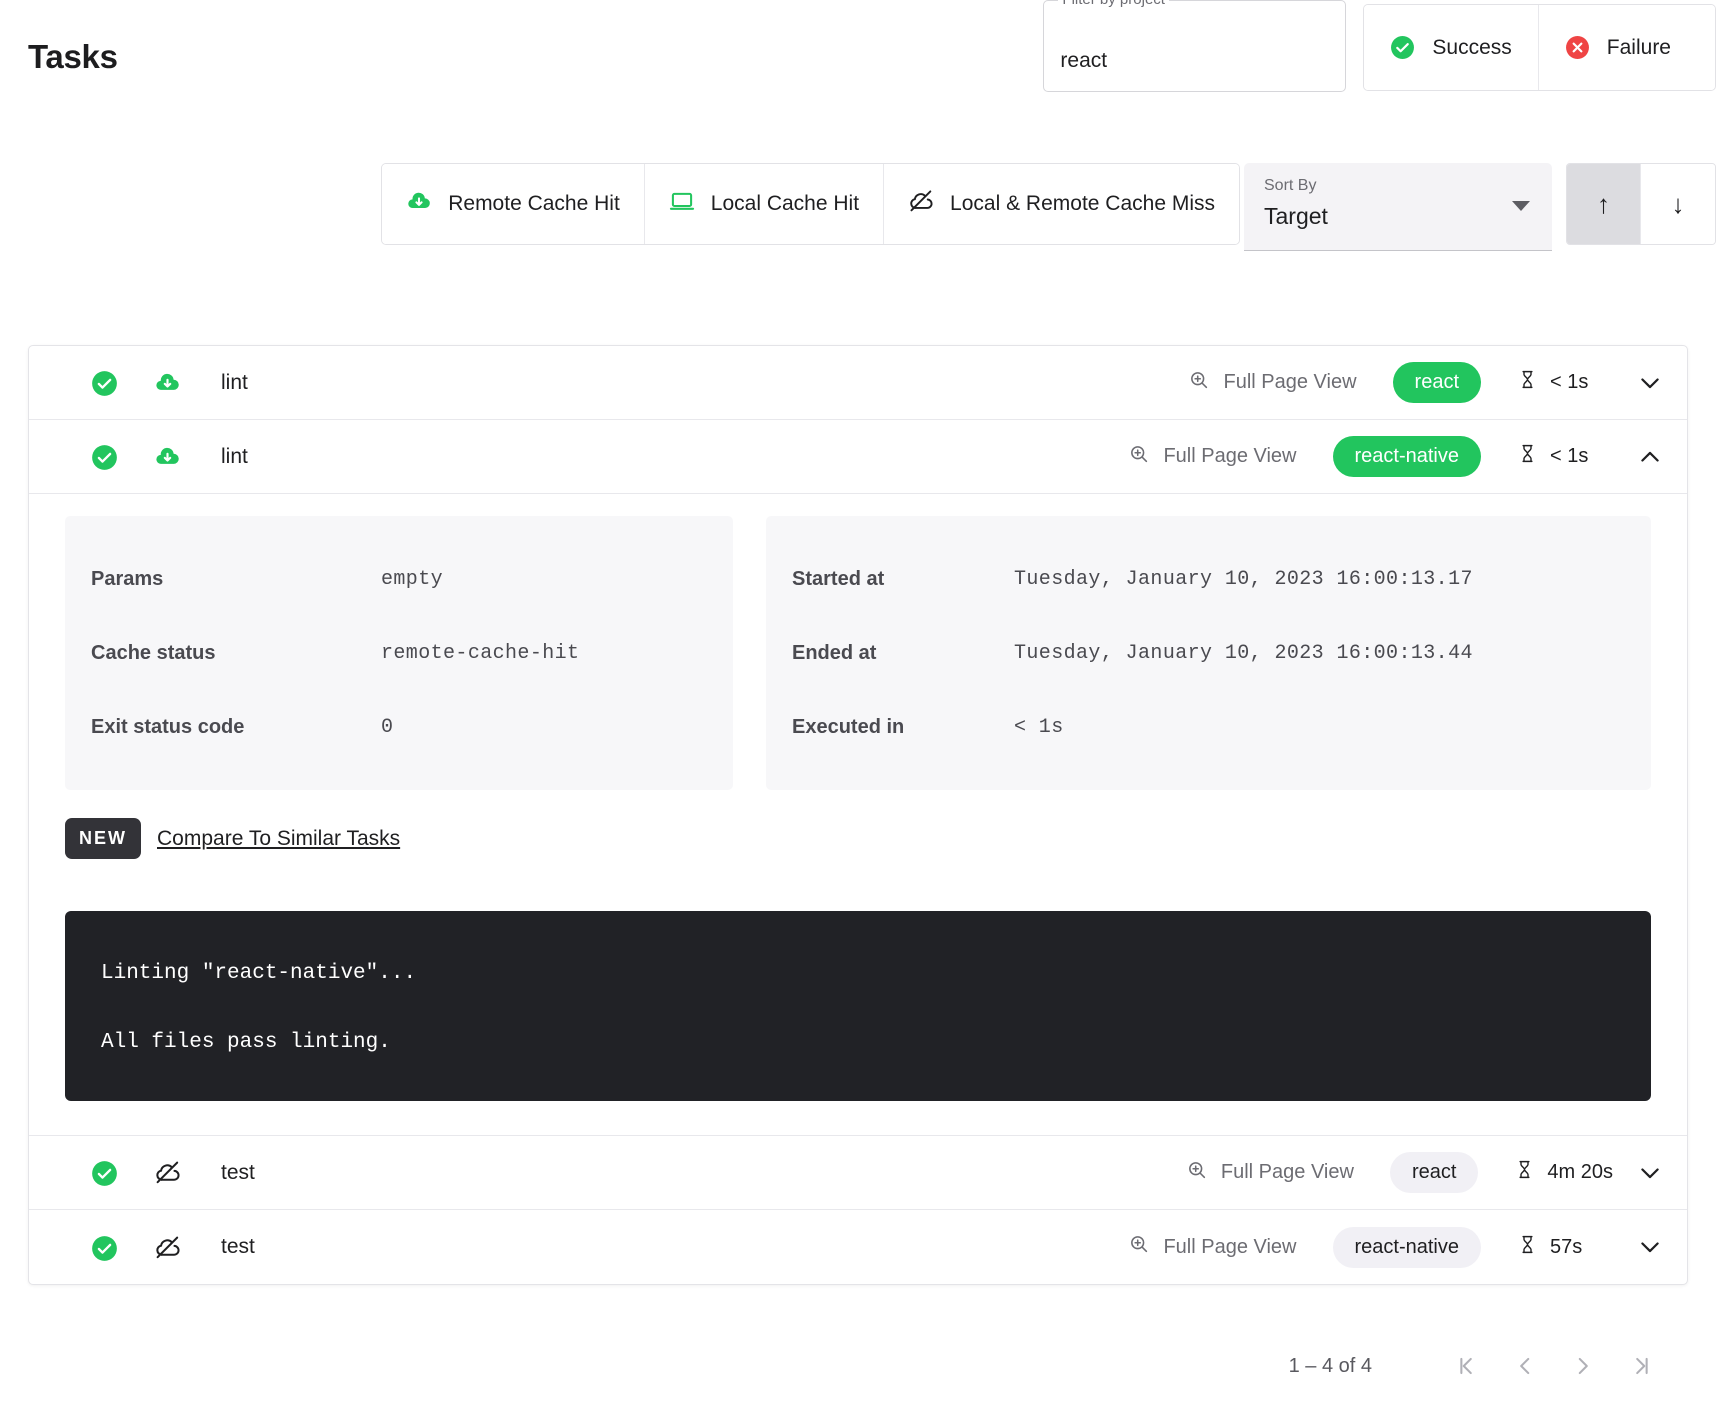 The height and width of the screenshot is (1418, 1716). What do you see at coordinates (1039, 727) in the screenshot?
I see `executed-in-value: < 1s` at bounding box center [1039, 727].